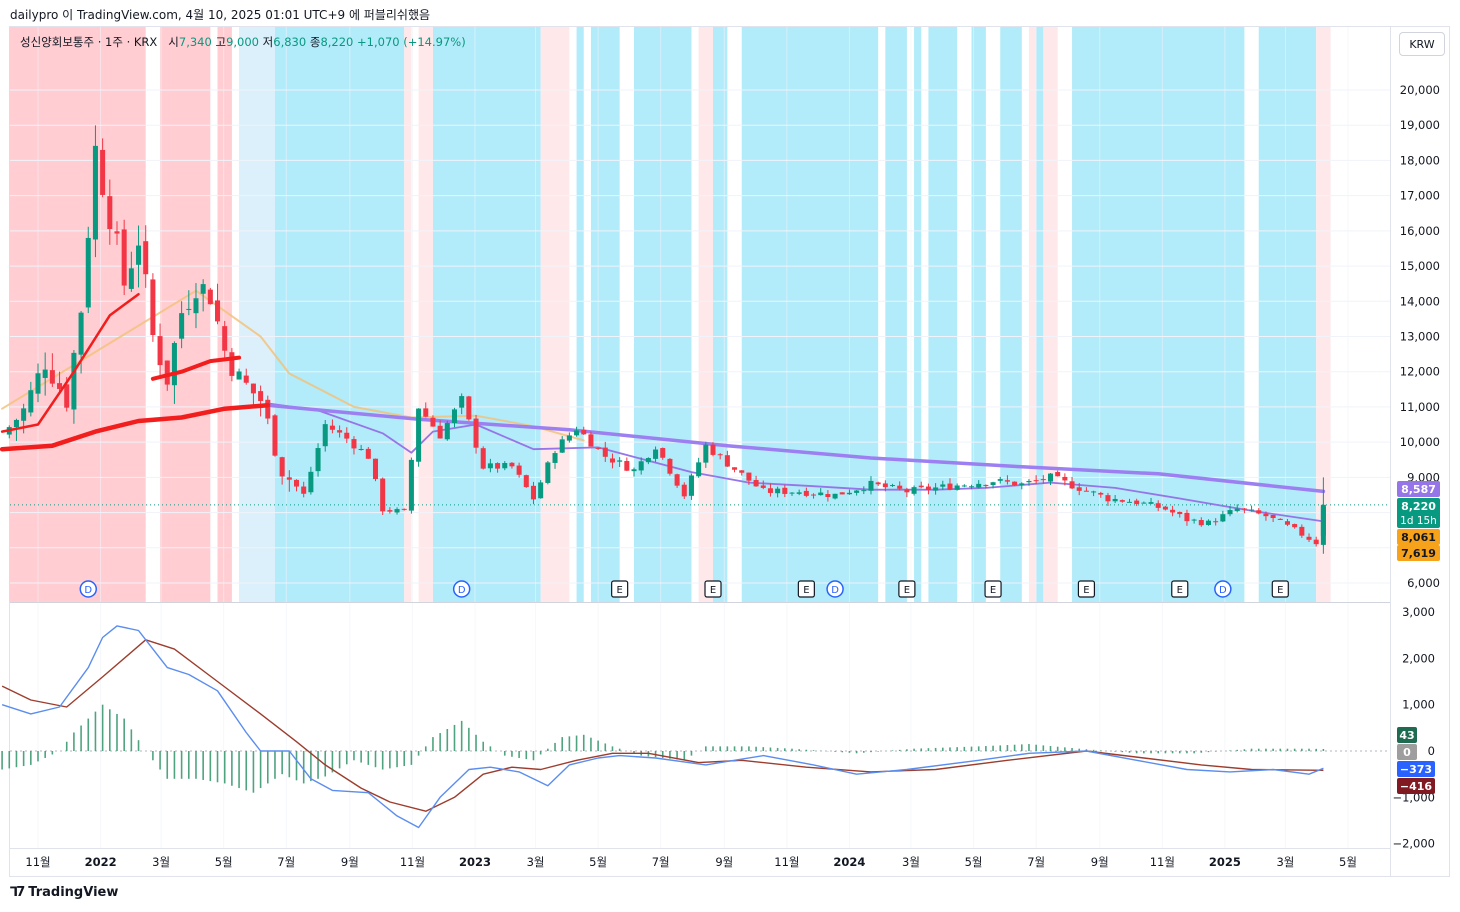  What do you see at coordinates (37, 862) in the screenshot?
I see `time-axis-tick: 11월` at bounding box center [37, 862].